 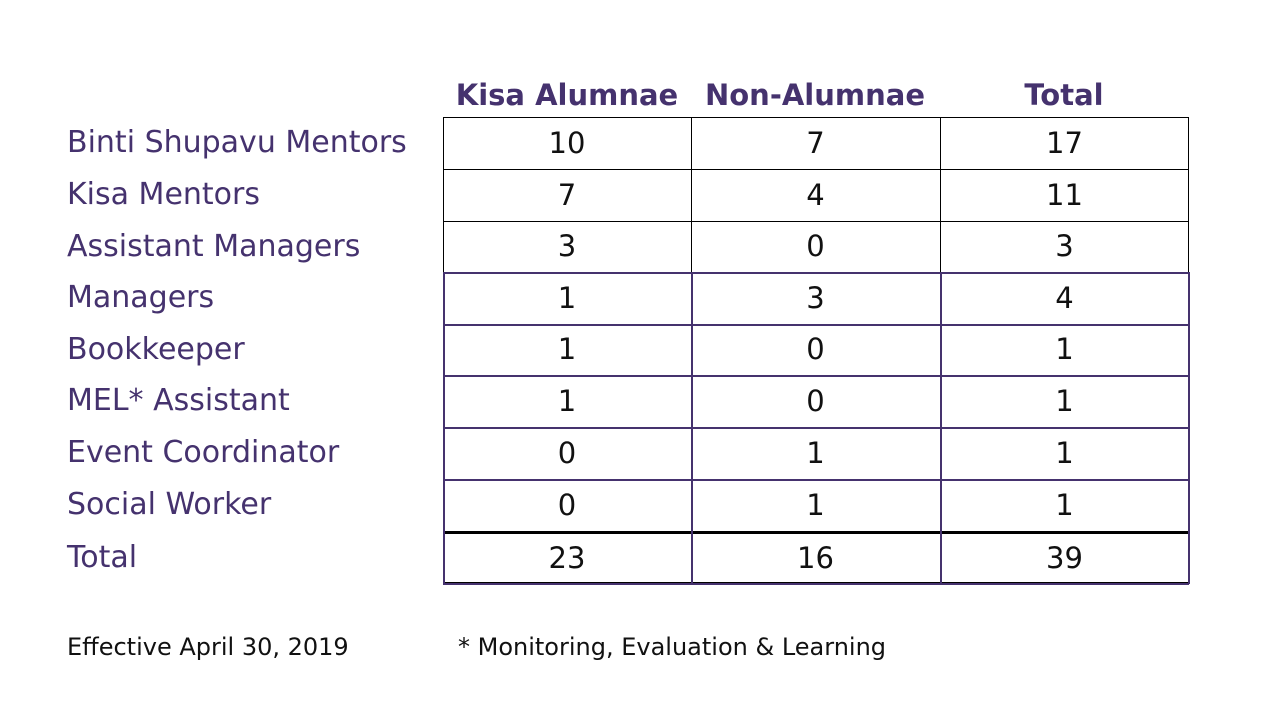 I want to click on row-label-total: Total, so click(x=102, y=557).